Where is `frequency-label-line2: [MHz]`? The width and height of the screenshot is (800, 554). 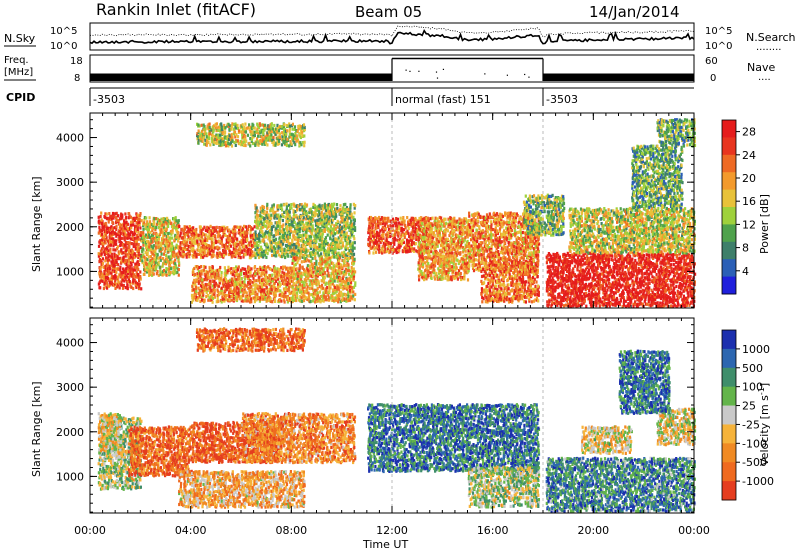
frequency-label-line2: [MHz] is located at coordinates (18, 72).